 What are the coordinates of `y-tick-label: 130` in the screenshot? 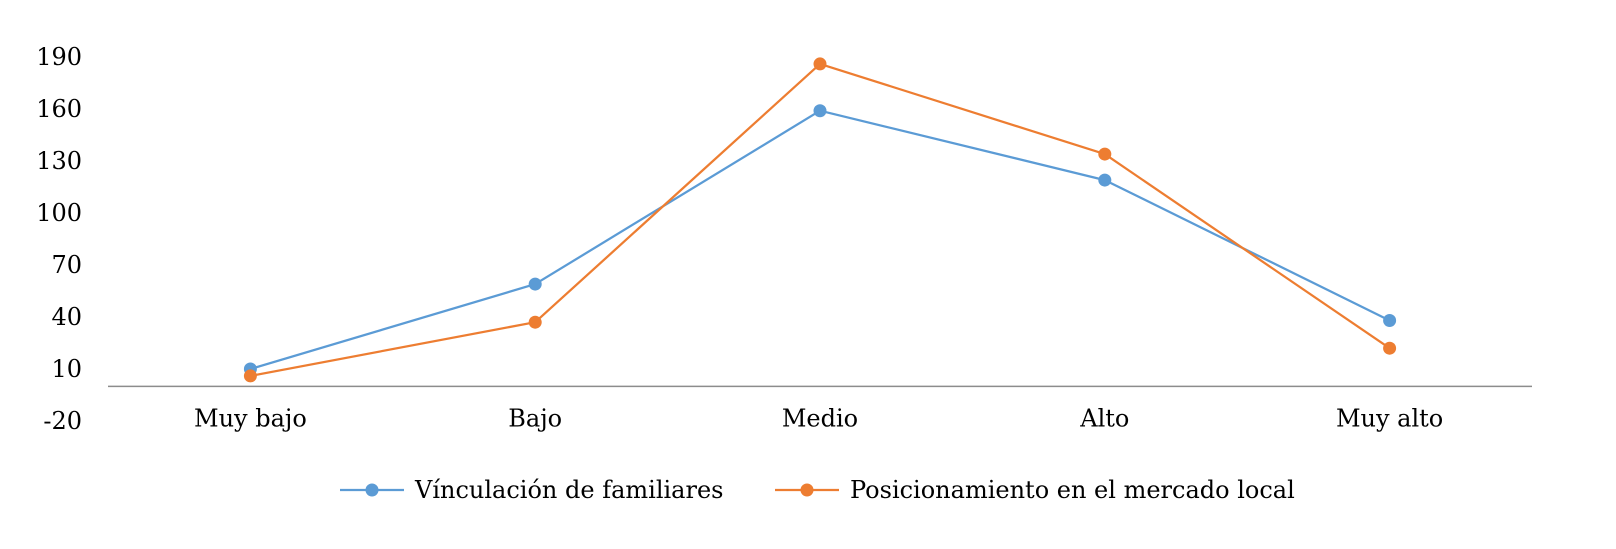 It's located at (59, 161).